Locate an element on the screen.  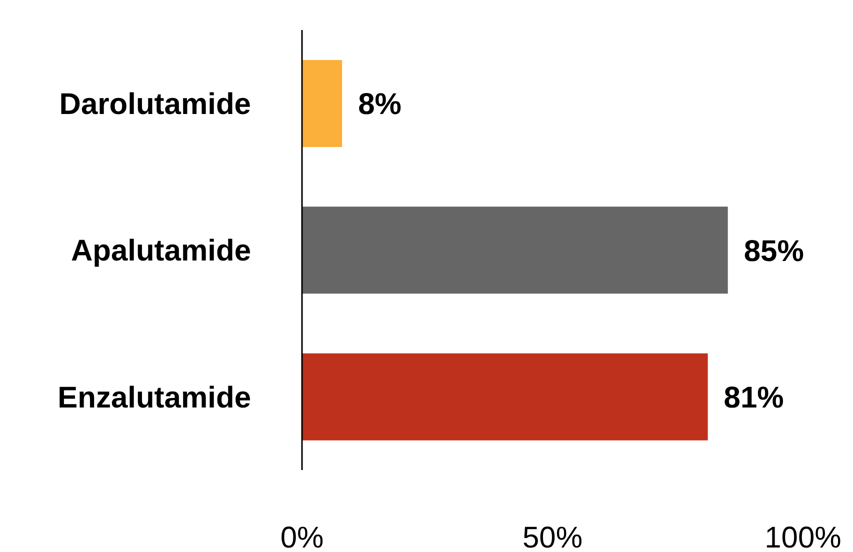
data-label: 81% is located at coordinates (754, 397).